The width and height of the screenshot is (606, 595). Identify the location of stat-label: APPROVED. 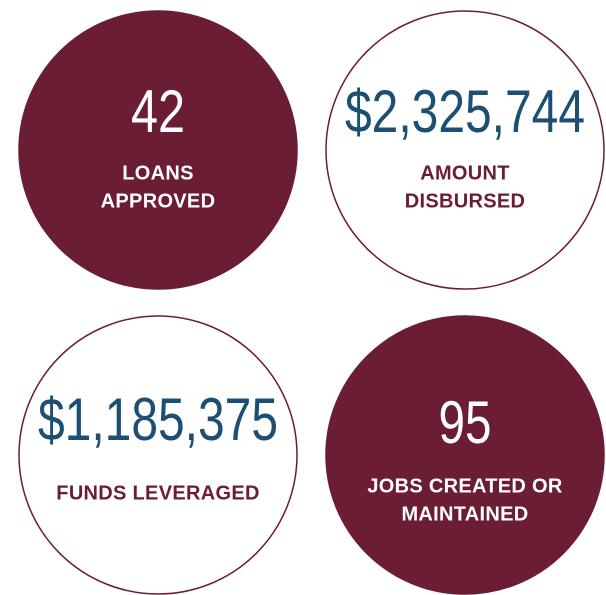
(158, 201).